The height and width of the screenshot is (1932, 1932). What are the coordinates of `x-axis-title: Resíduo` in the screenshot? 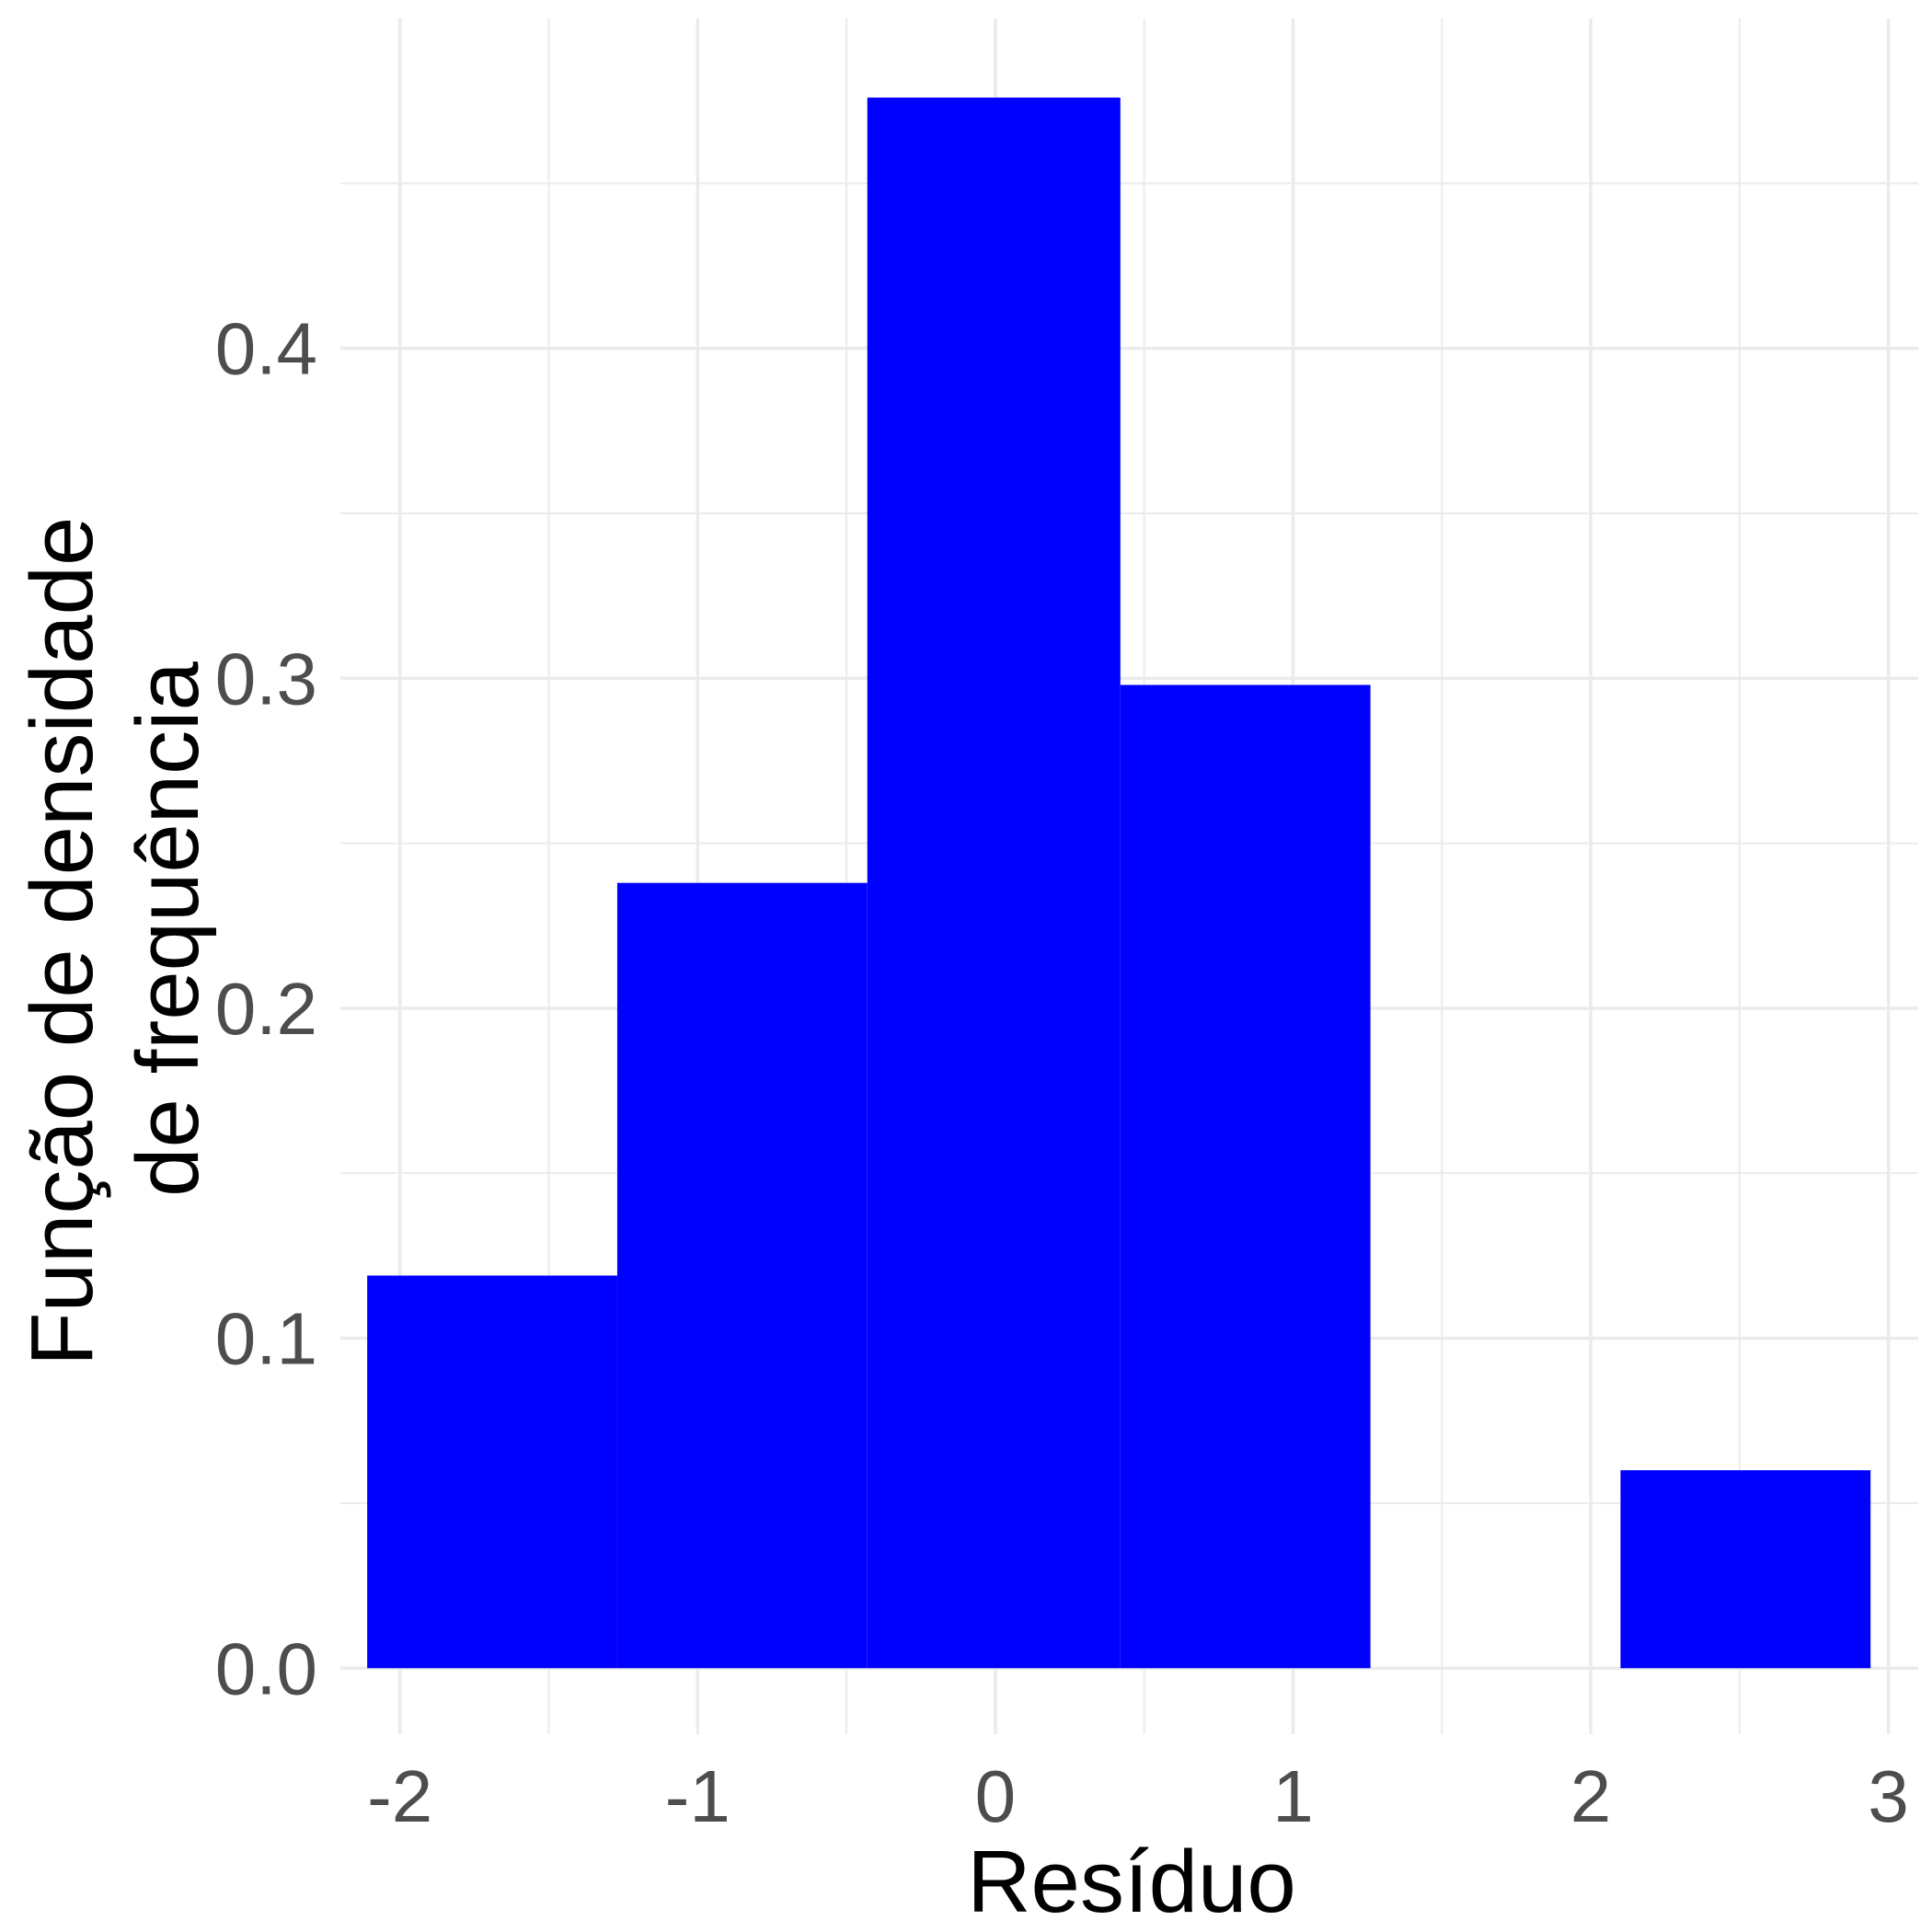 It's located at (1131, 1882).